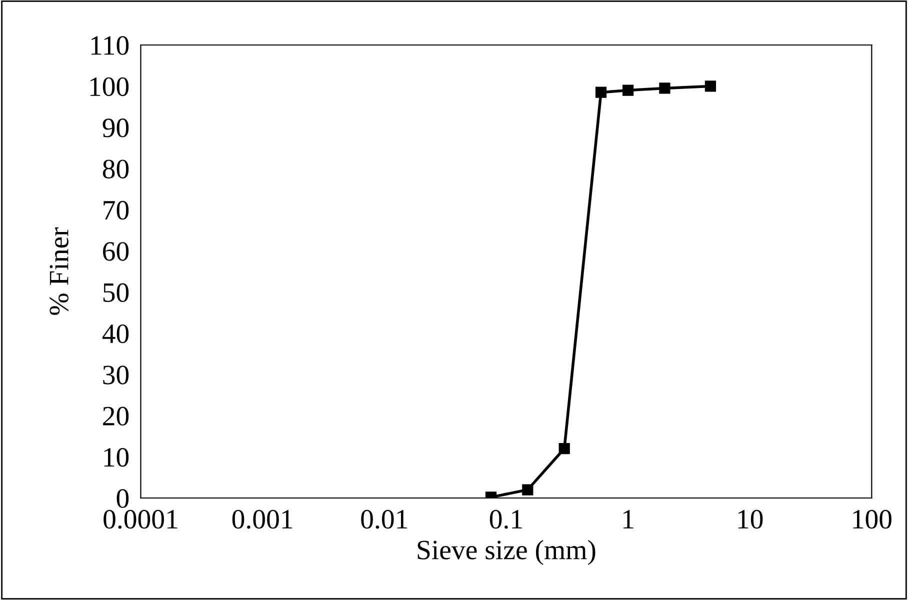 This screenshot has height=600, width=908. Describe the element at coordinates (262, 519) in the screenshot. I see `x-tick-label: 0.001` at that location.